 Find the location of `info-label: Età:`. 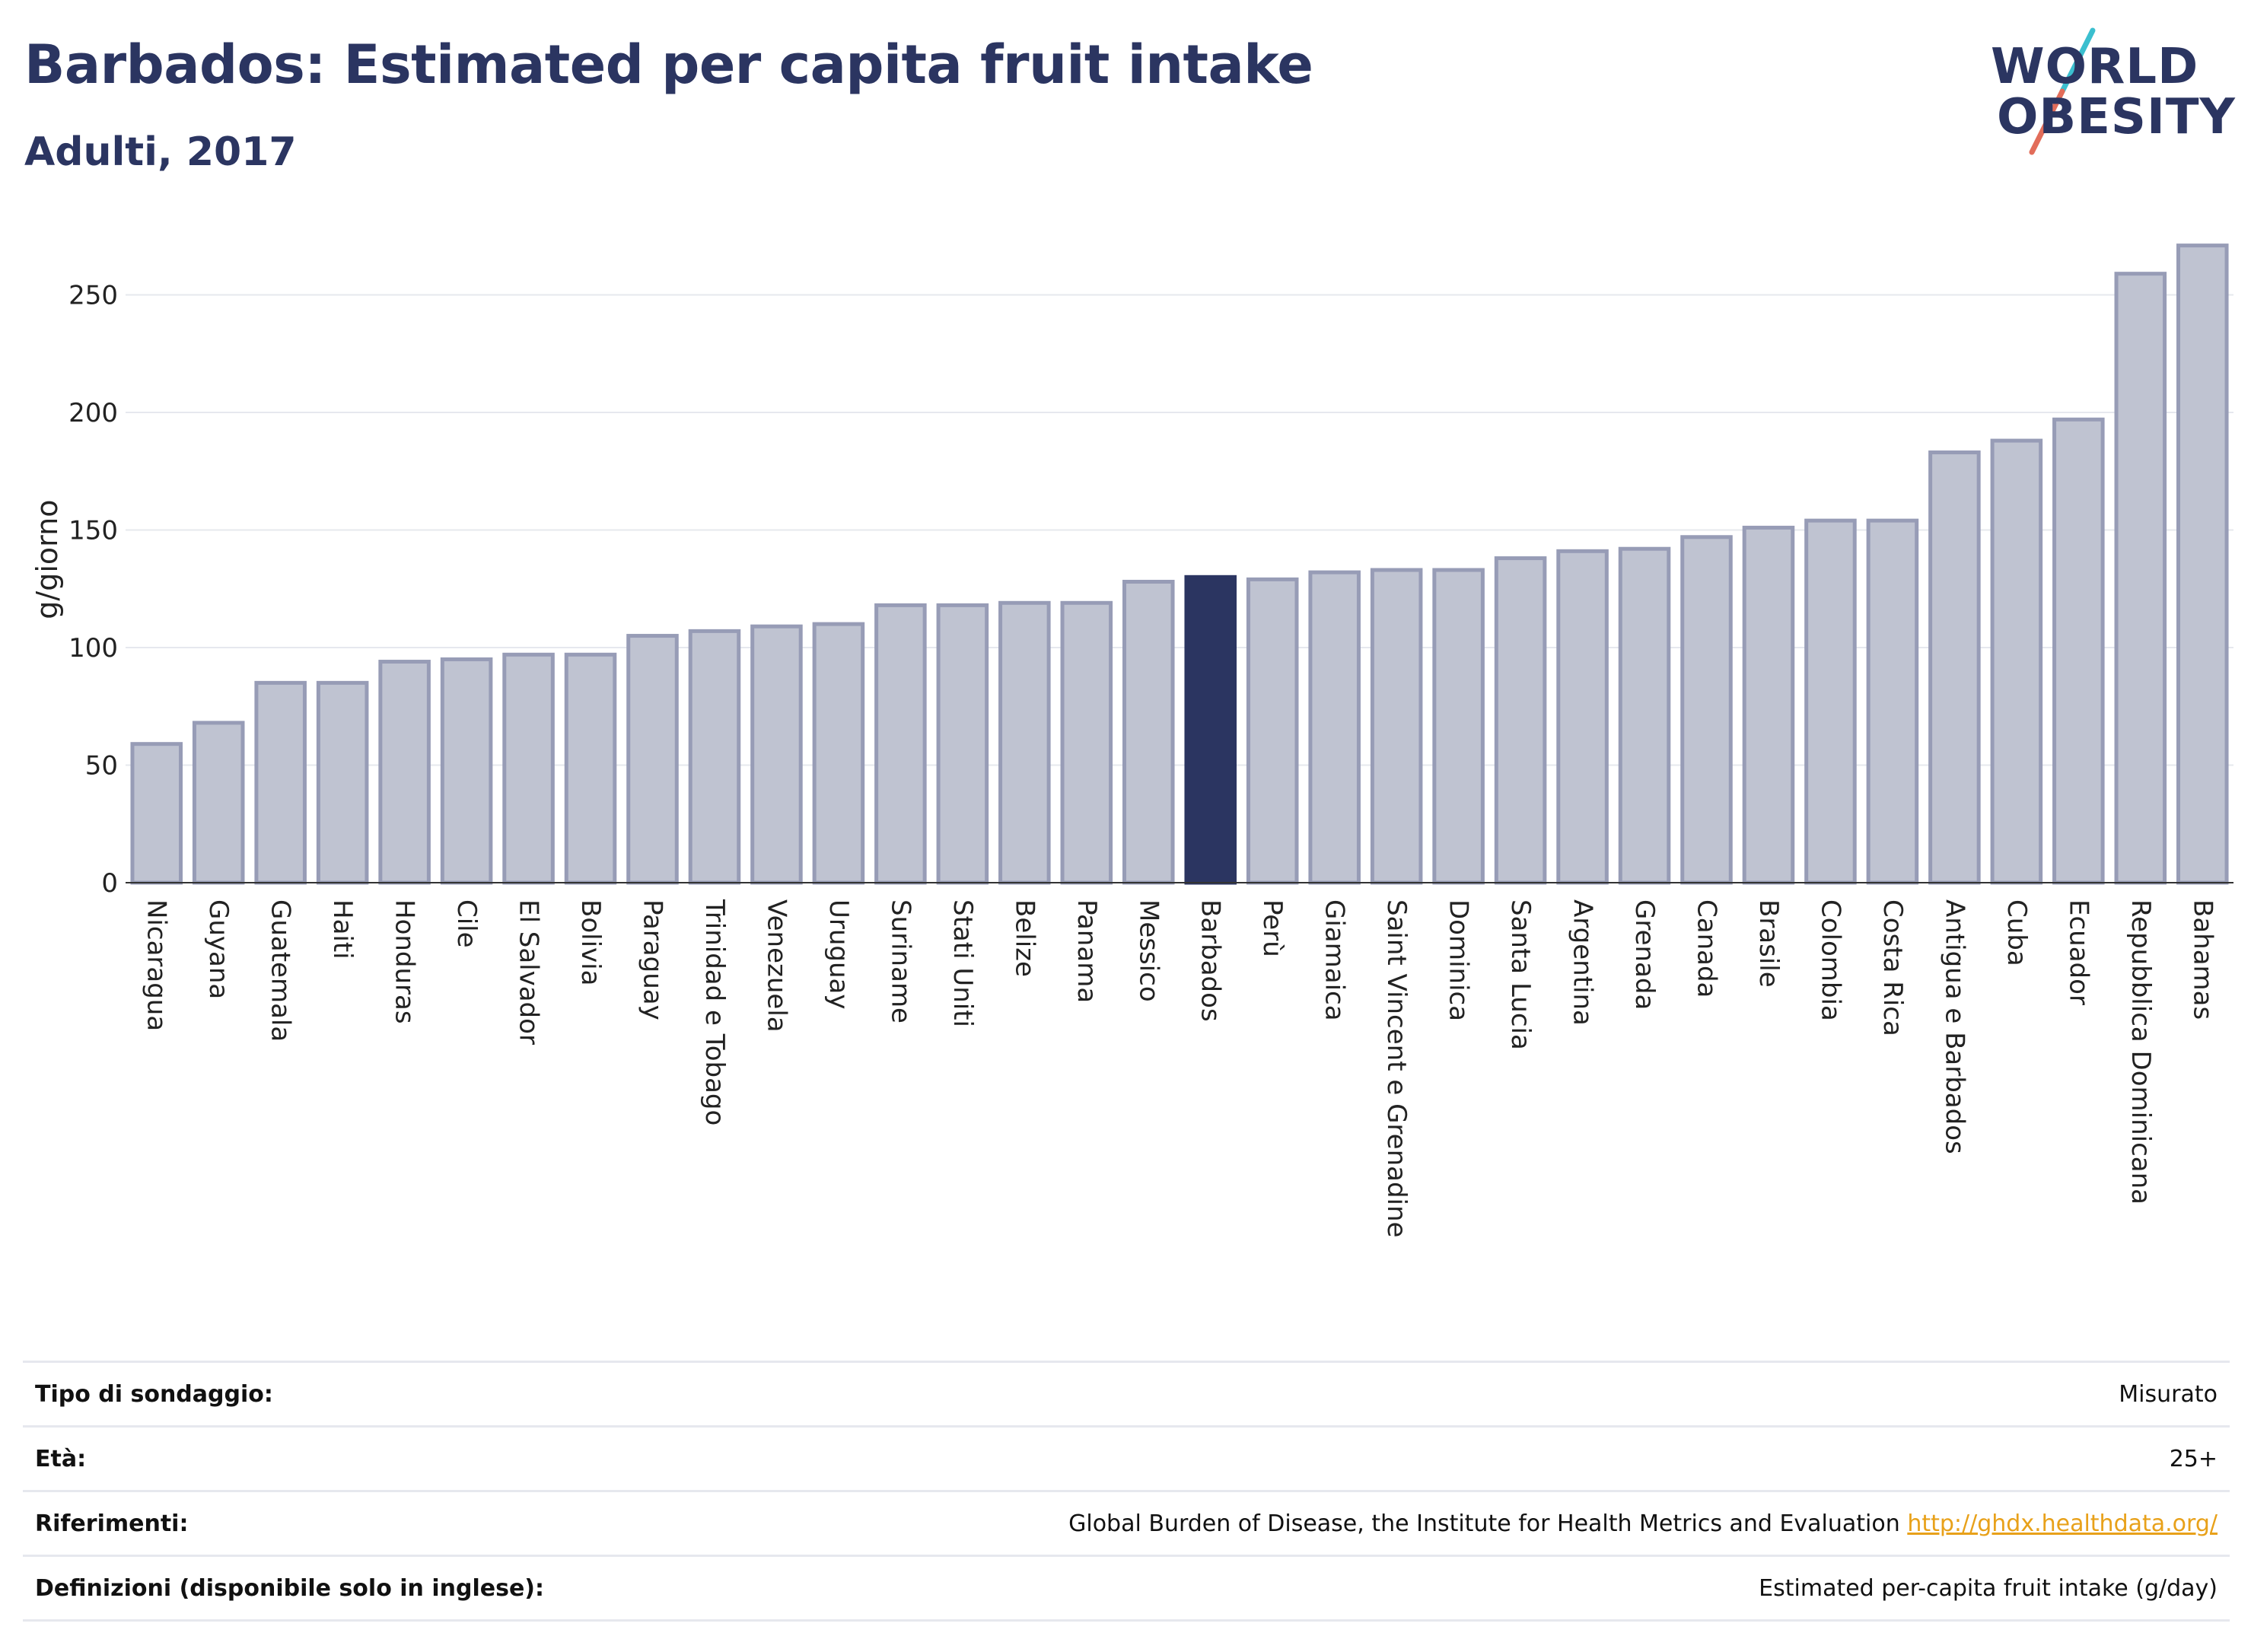

info-label: Età: is located at coordinates (61, 1458).